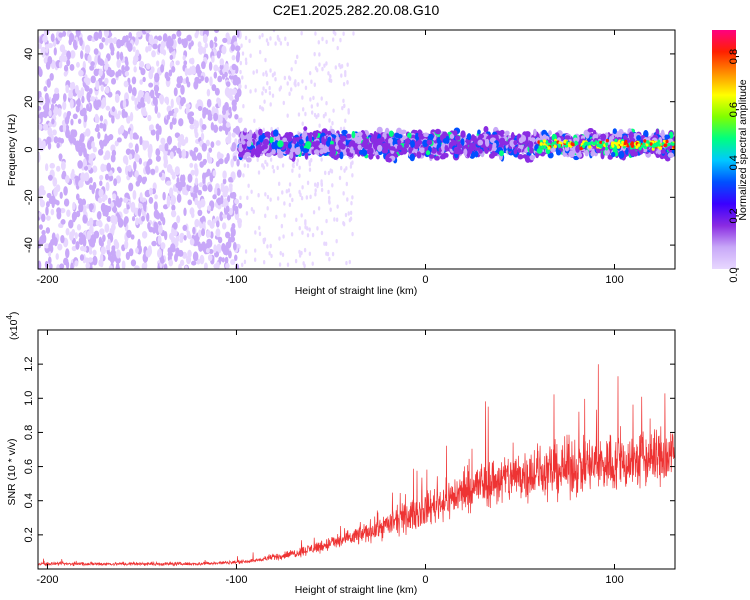  What do you see at coordinates (236, 580) in the screenshot?
I see `snr-xtick-label: -100` at bounding box center [236, 580].